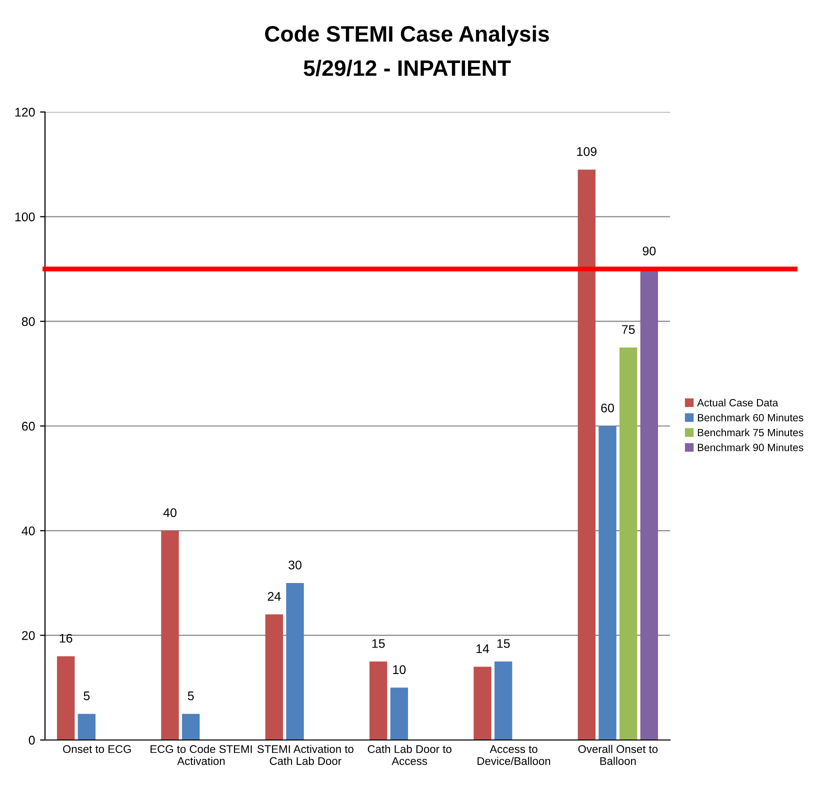 The height and width of the screenshot is (796, 814). I want to click on x-tick-label: Access to Device/Balloon, so click(514, 755).